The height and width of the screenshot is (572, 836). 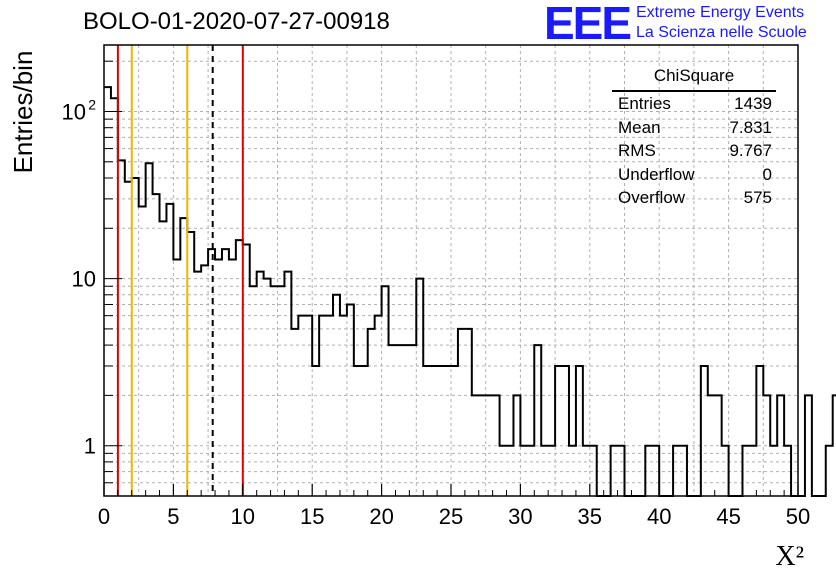 I want to click on x-tick-label: 5, so click(x=173, y=516).